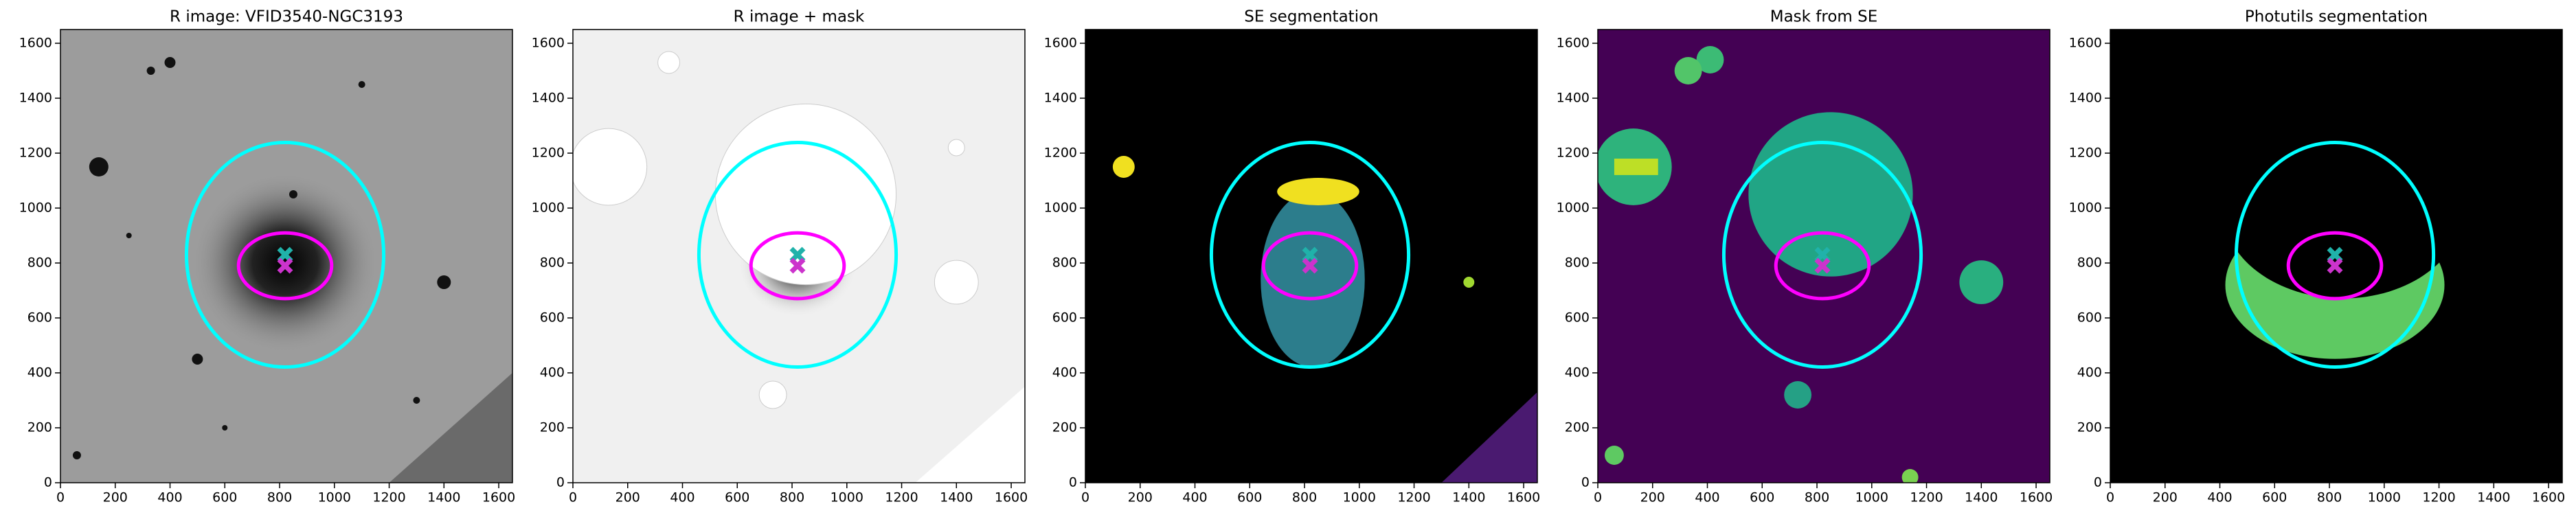 This screenshot has height=515, width=2576. I want to click on segment-hole, so click(2343, 208).